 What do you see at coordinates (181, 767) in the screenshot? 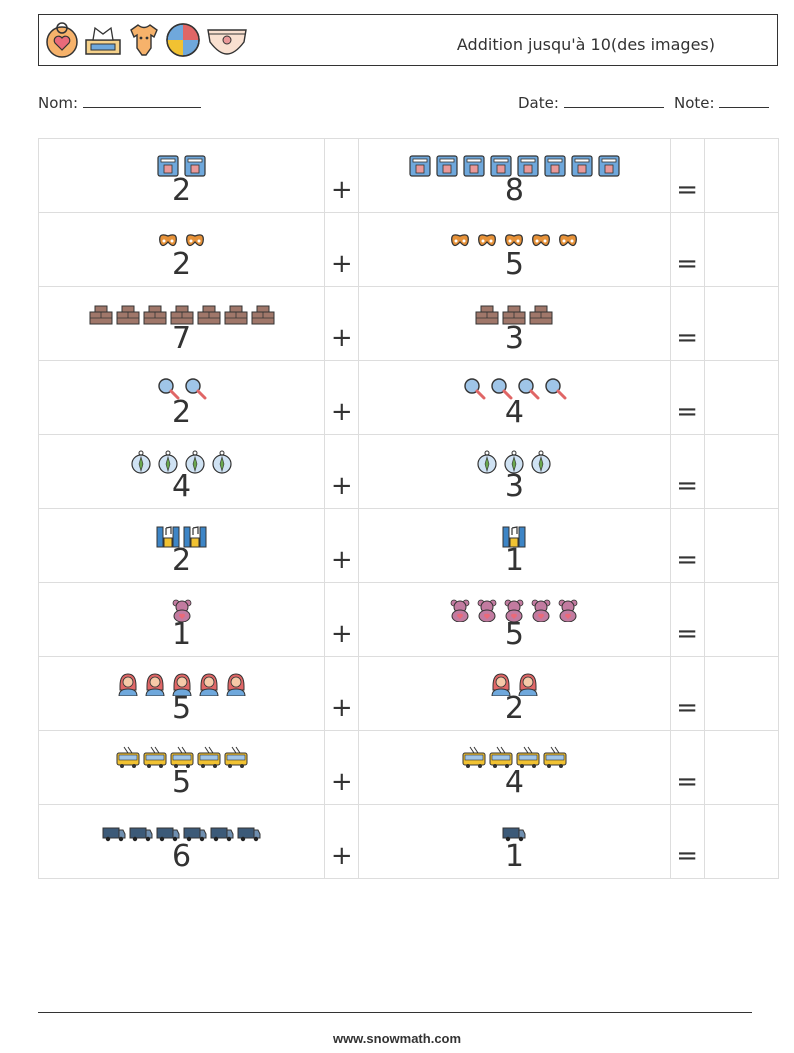
I see `addend-a-cell: 5` at bounding box center [181, 767].